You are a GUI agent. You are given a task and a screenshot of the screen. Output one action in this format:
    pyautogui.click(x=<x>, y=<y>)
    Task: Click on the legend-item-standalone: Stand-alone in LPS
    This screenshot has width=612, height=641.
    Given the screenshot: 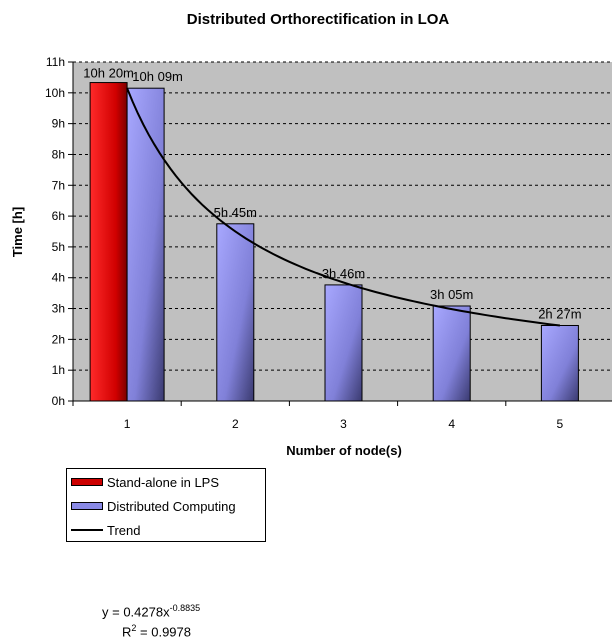 What is the action you would take?
    pyautogui.click(x=145, y=482)
    